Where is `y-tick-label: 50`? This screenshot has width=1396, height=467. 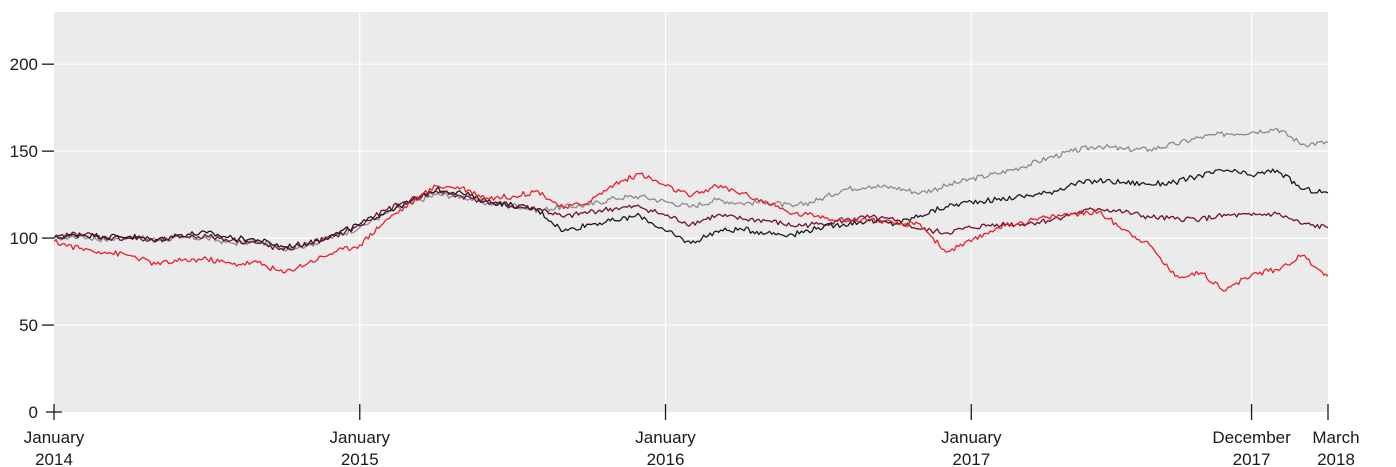 y-tick-label: 50 is located at coordinates (28, 325).